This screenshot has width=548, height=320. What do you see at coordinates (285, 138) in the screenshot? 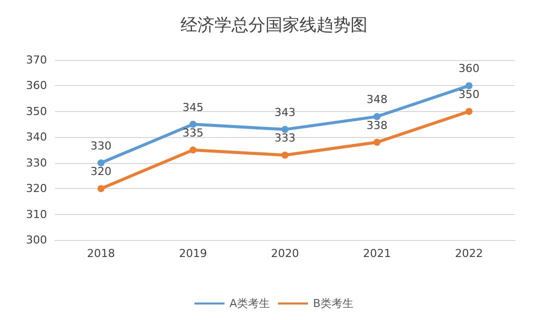
I see `data-label: 333` at bounding box center [285, 138].